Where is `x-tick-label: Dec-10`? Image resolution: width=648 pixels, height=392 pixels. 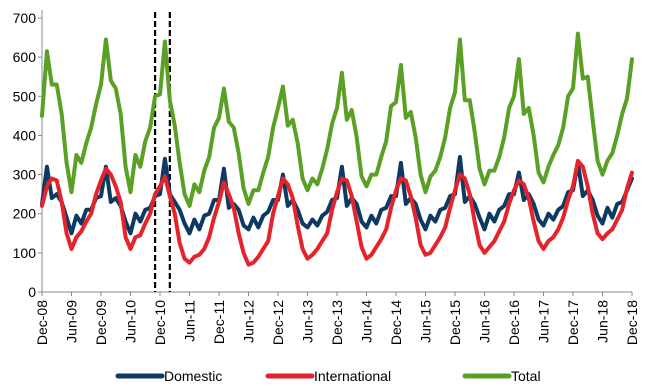
x-tick-label: Dec-10 is located at coordinates (160, 322).